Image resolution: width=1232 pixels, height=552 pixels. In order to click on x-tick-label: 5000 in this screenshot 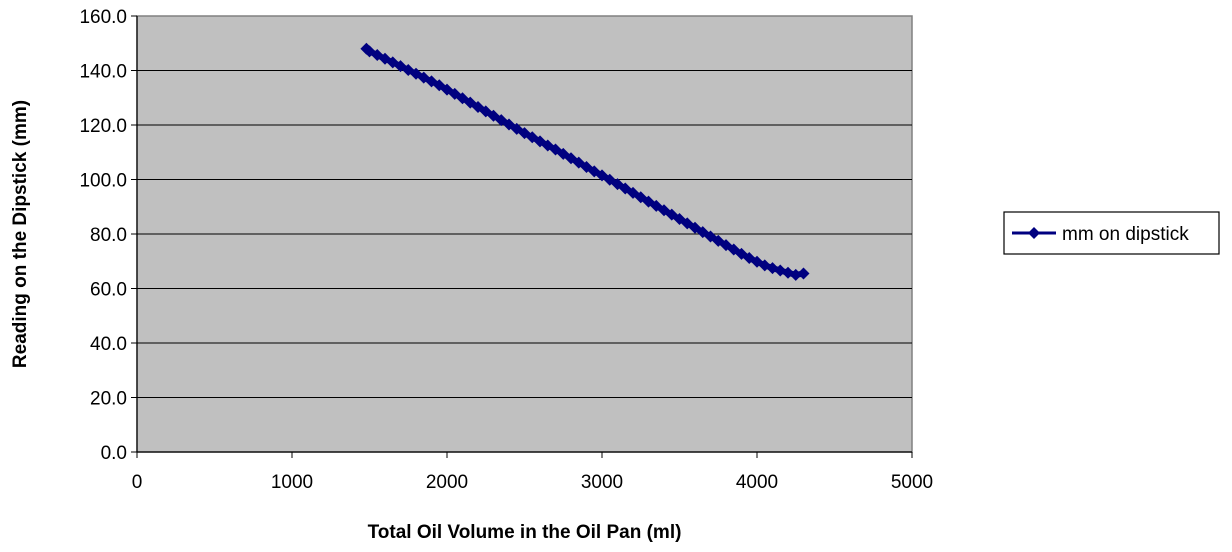, I will do `click(912, 482)`.